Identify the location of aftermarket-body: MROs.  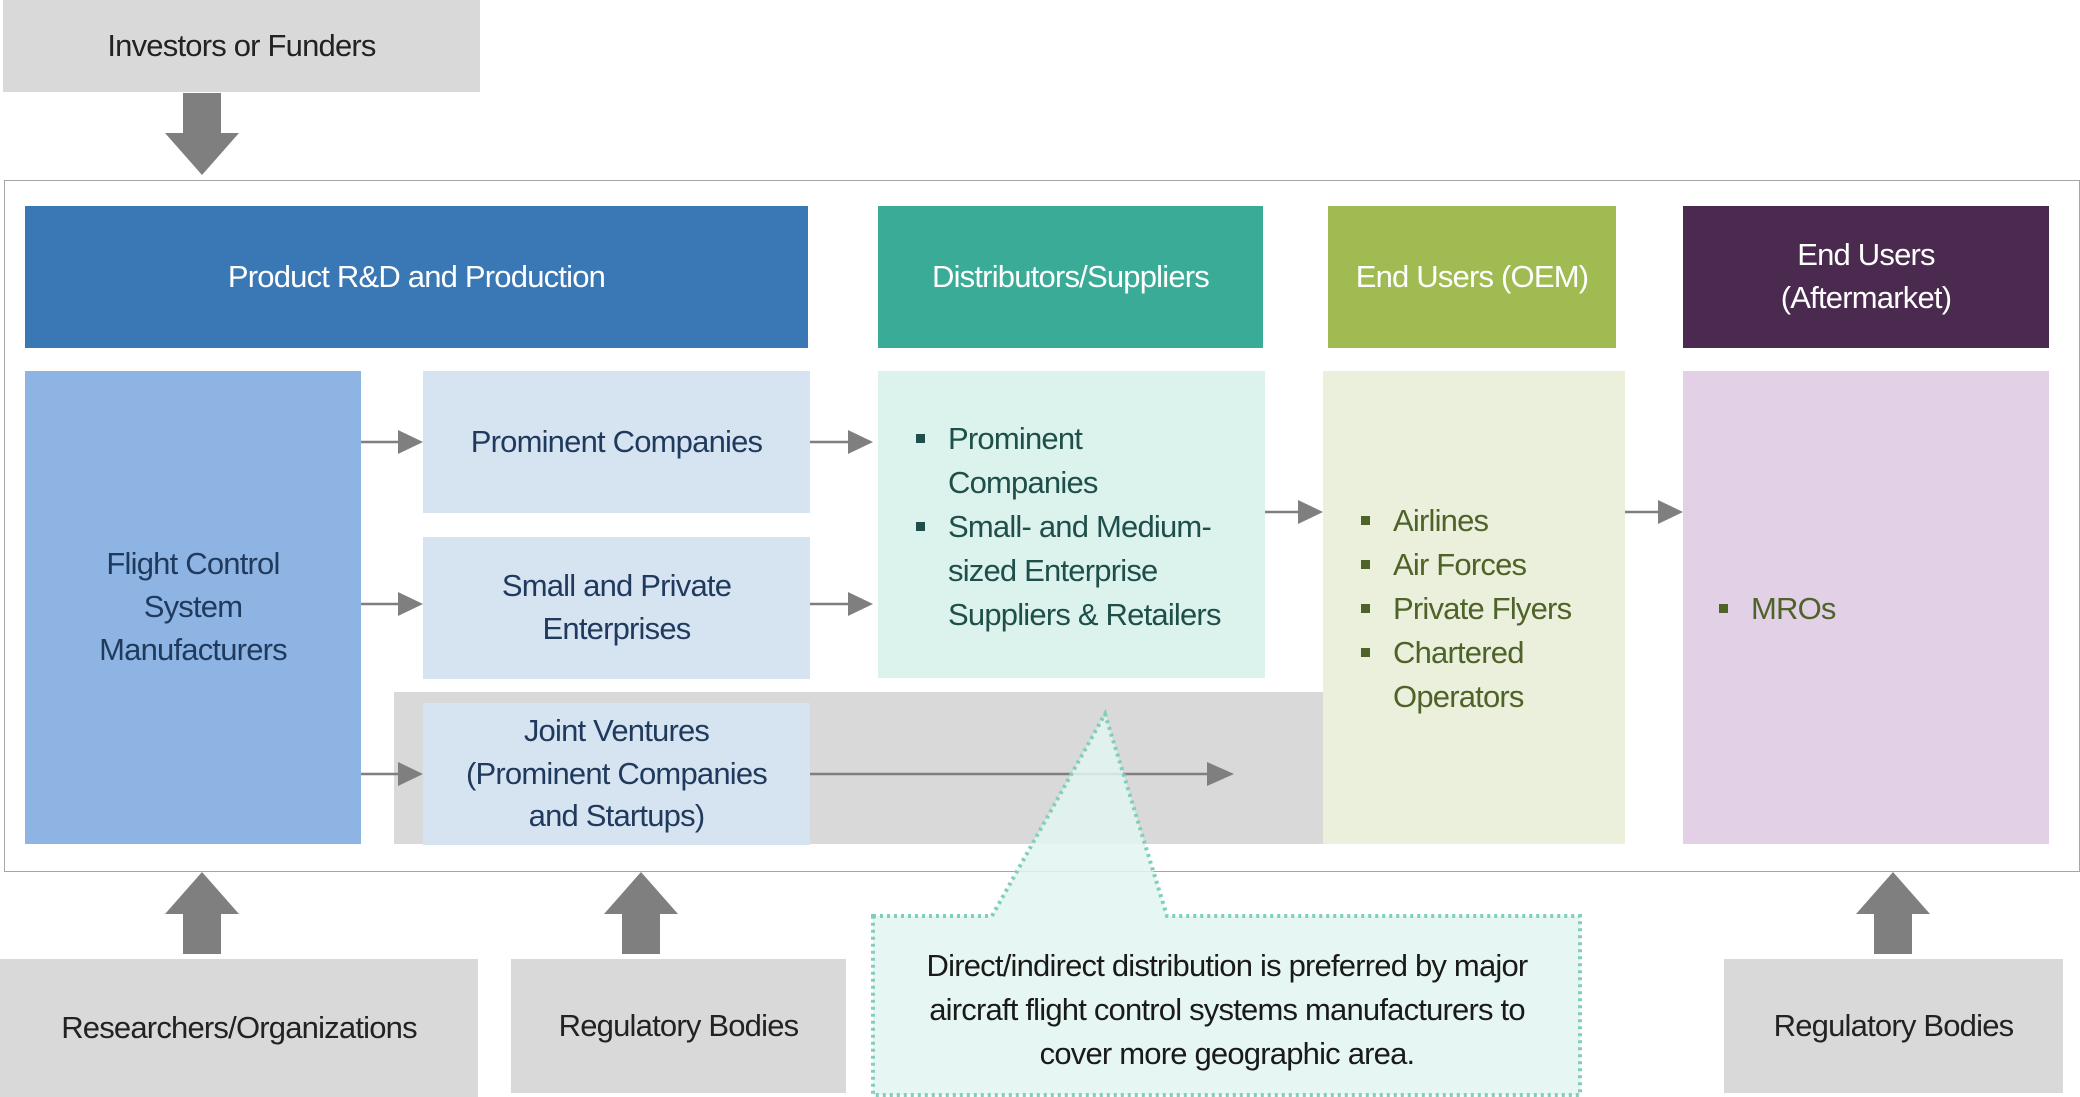
(1866, 607).